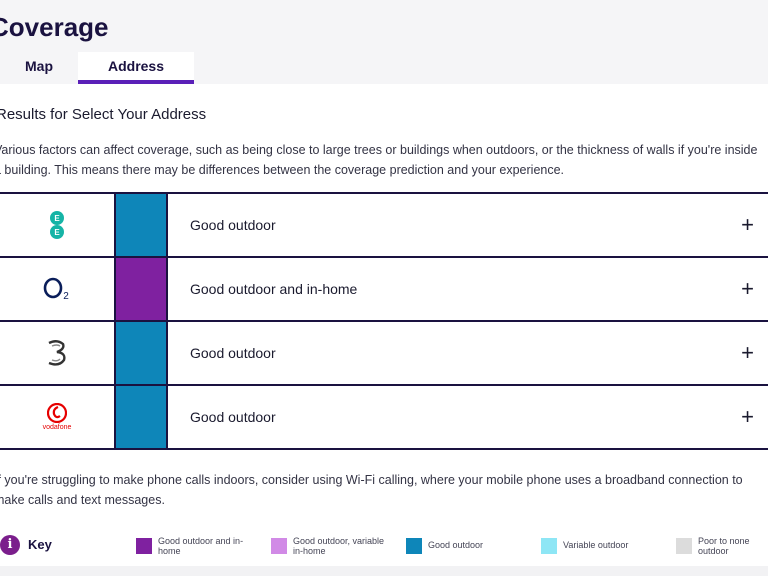  I want to click on key-label: Good outdoor and in-home, so click(201, 546).